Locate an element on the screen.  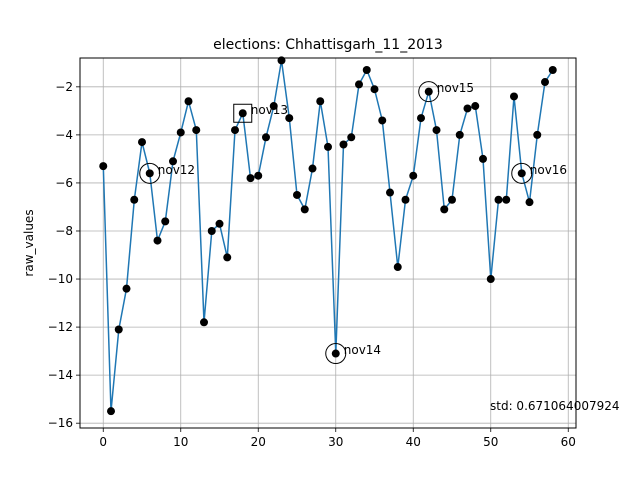
y-axis-label: raw_values is located at coordinates (29, 242).